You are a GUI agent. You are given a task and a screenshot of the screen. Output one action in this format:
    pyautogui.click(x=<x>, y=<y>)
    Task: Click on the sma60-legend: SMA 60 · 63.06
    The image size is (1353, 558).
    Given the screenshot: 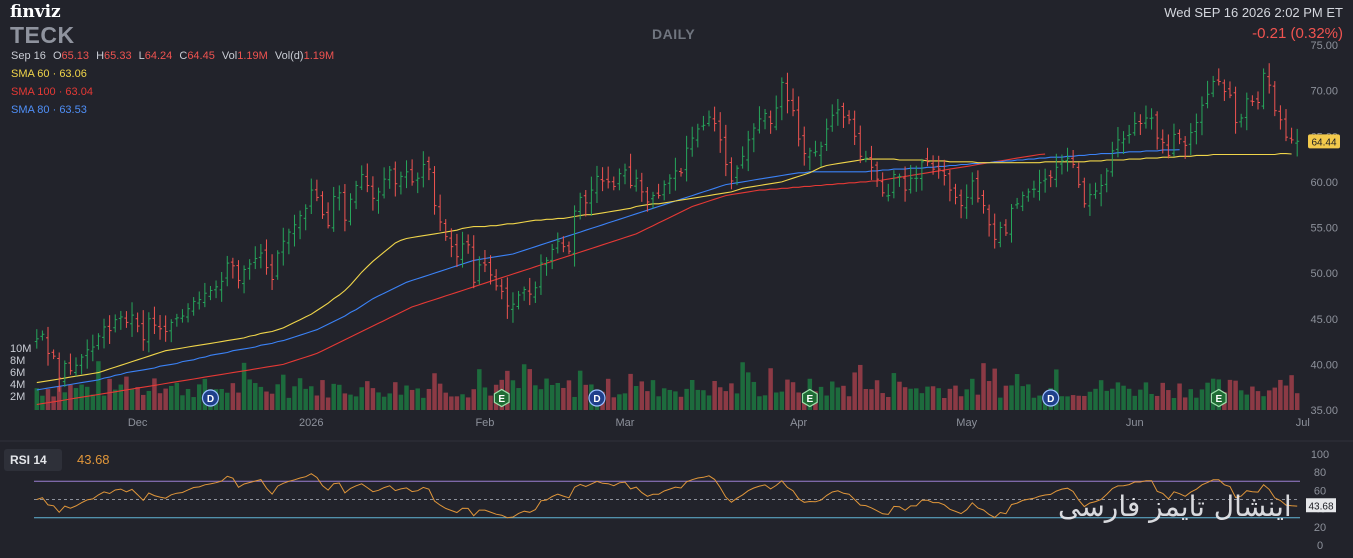 What is the action you would take?
    pyautogui.click(x=49, y=74)
    